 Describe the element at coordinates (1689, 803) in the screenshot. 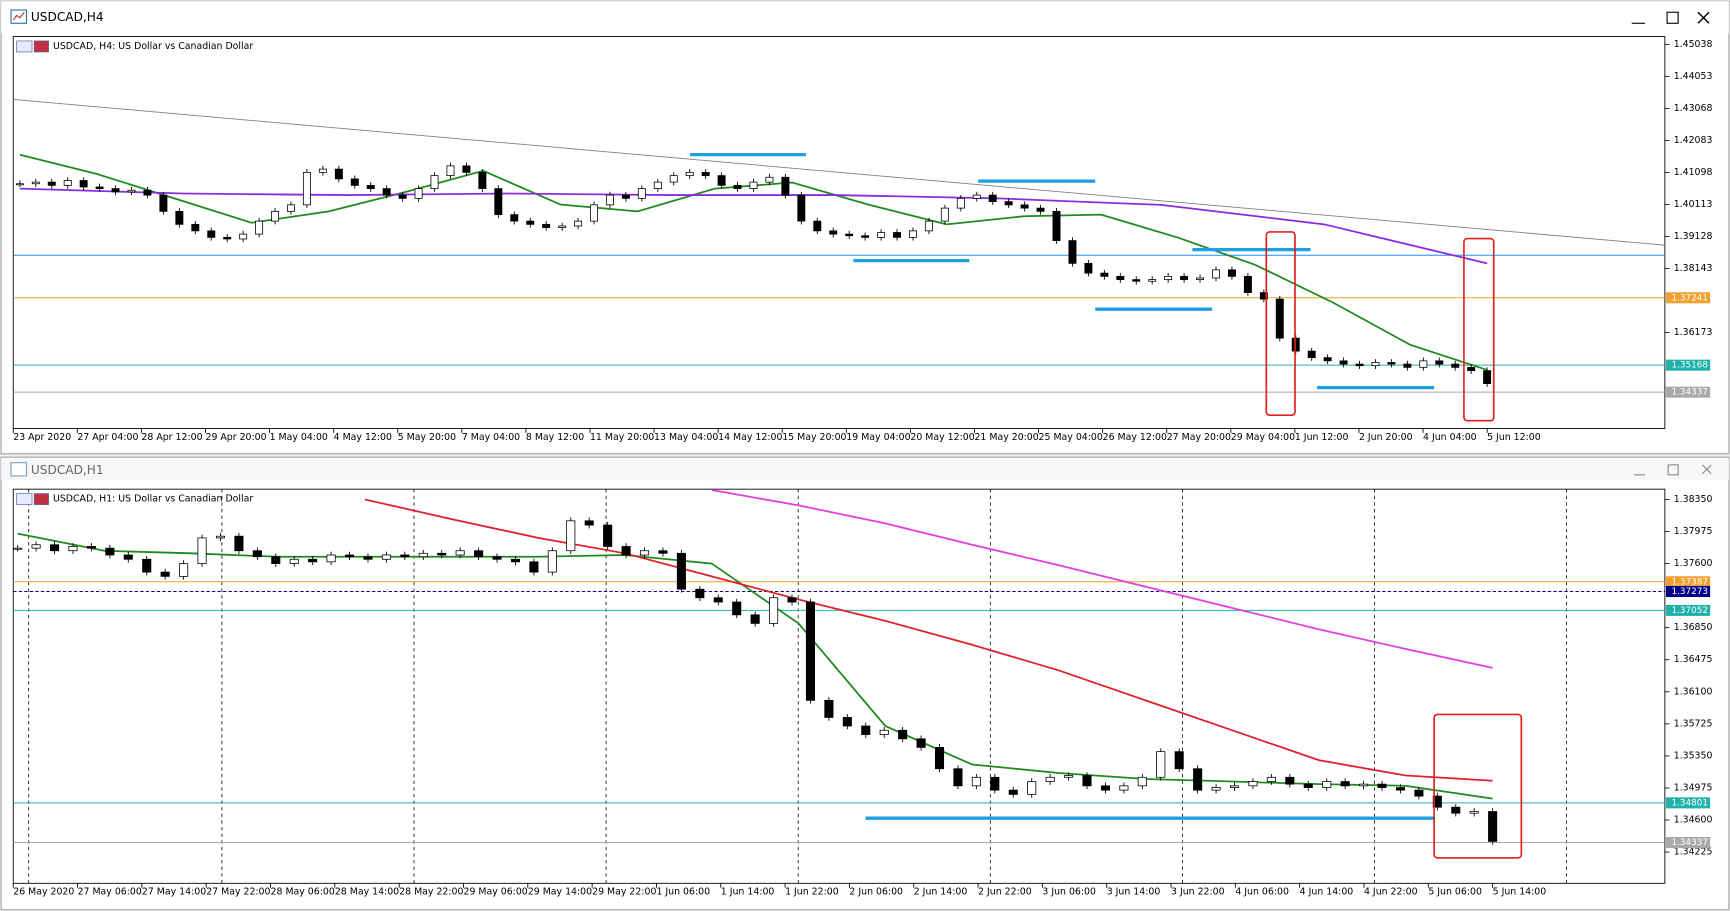

I see `level-label: 1.34801` at that location.